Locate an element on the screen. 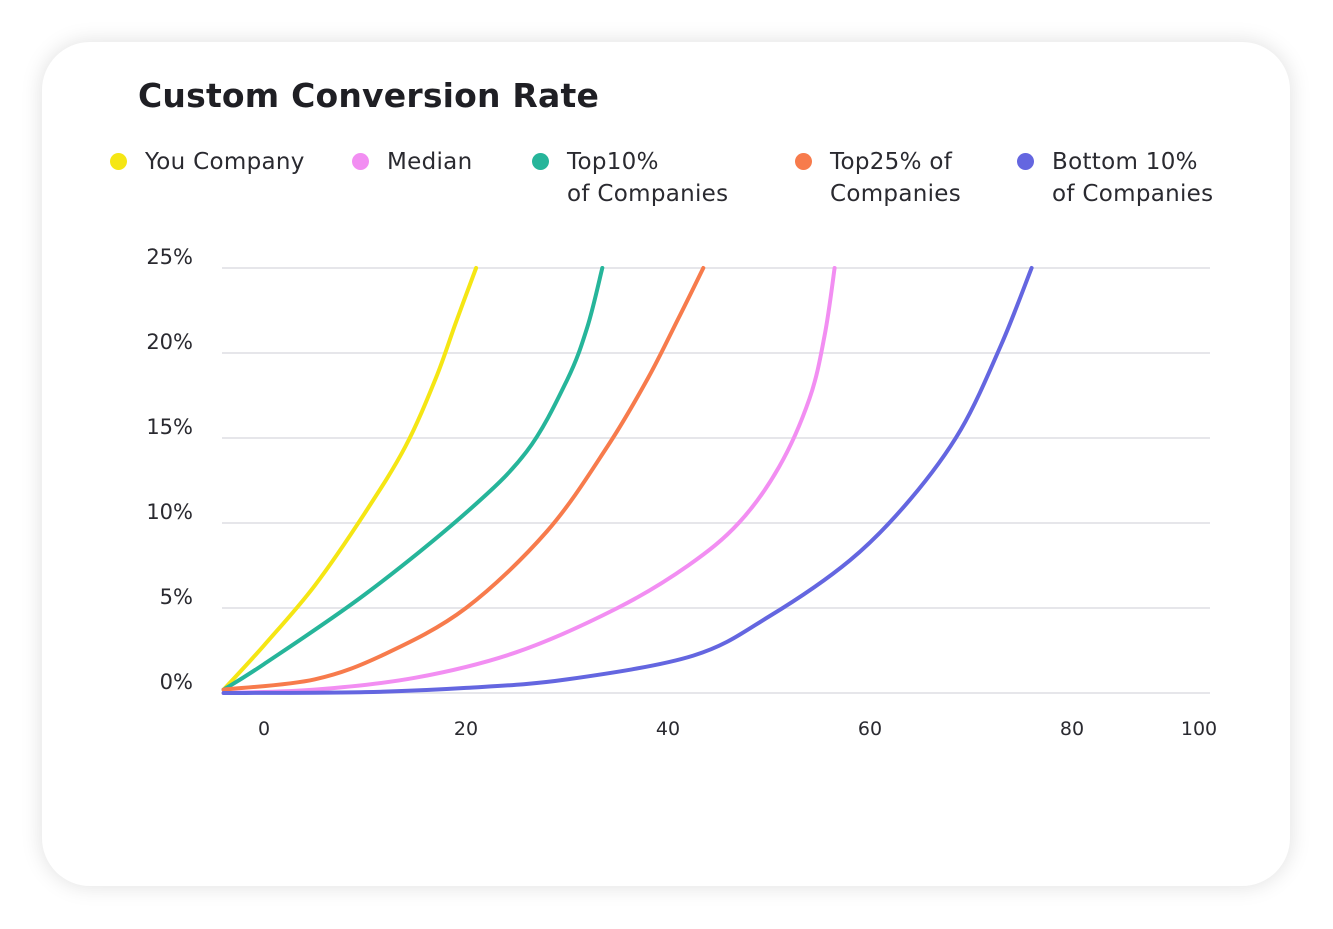  legend-label: You Company is located at coordinates (225, 162).